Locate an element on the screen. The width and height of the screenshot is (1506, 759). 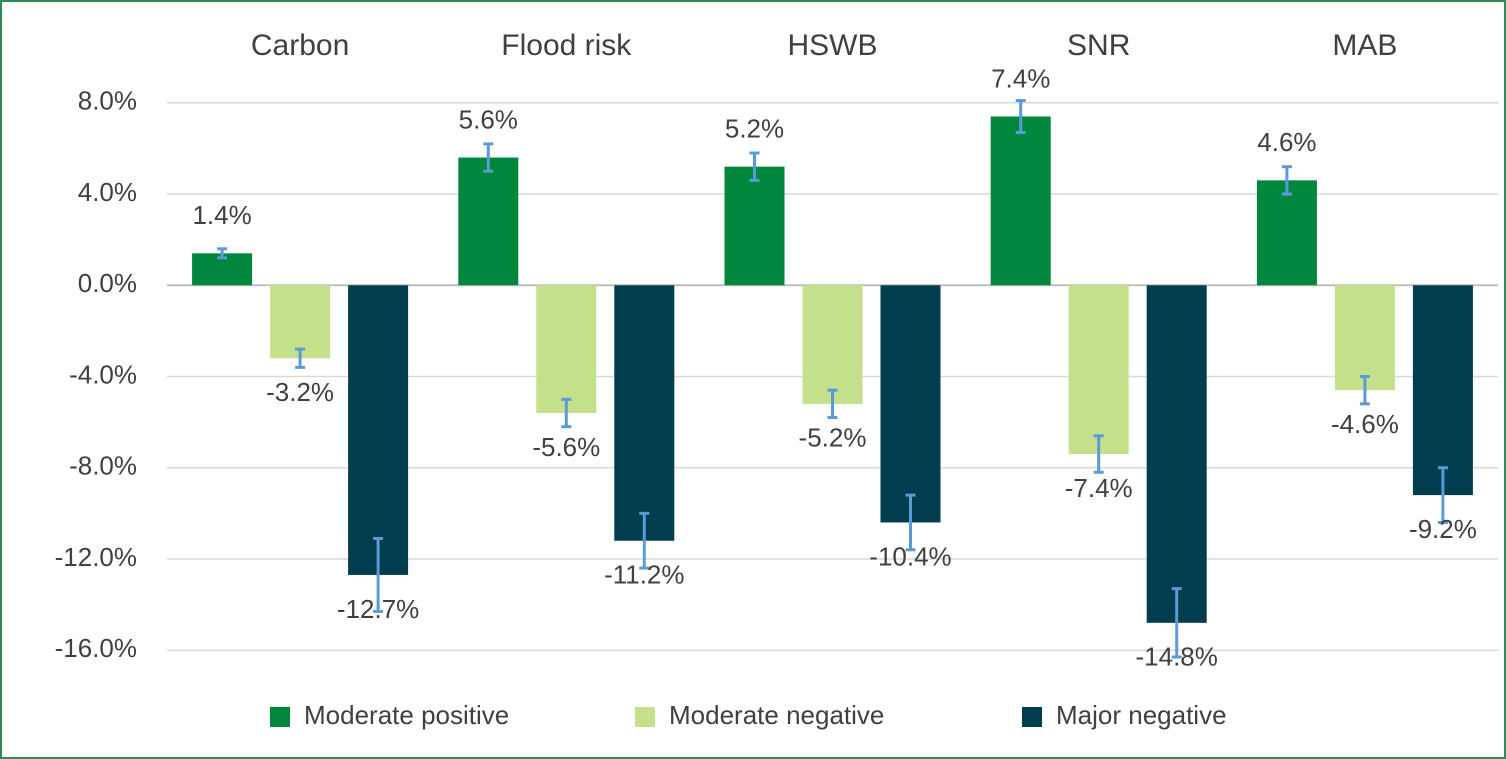
y-tick-label: 4.0% is located at coordinates (107, 192).